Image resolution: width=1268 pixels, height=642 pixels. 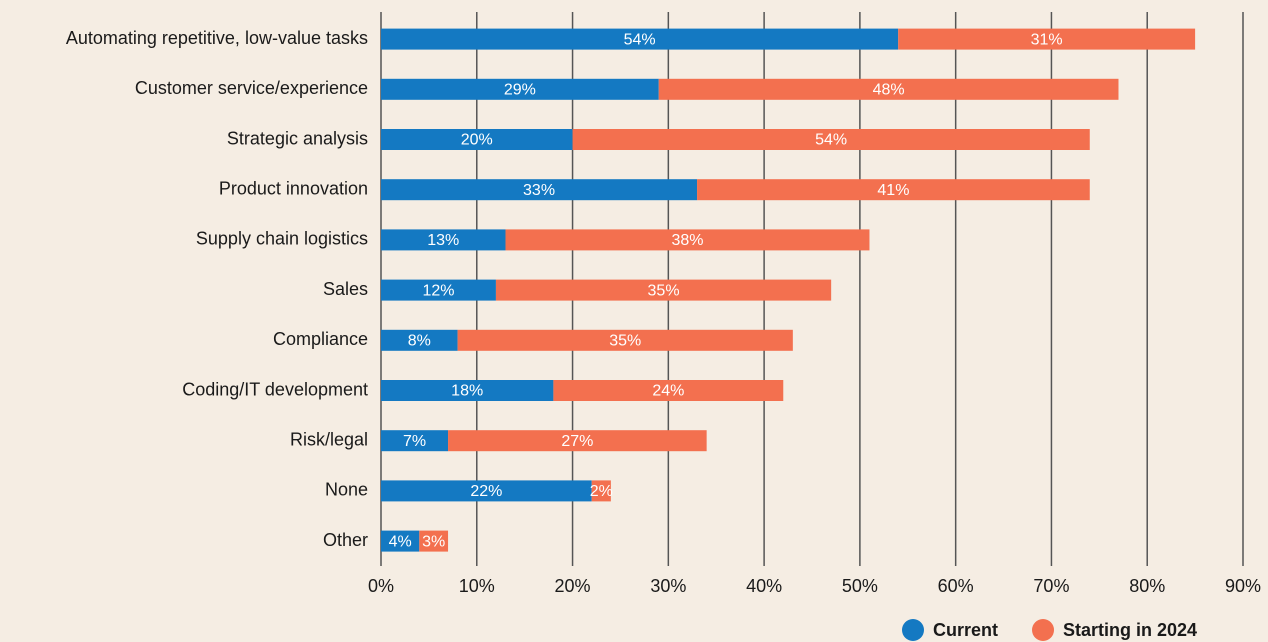 What do you see at coordinates (293, 188) in the screenshot?
I see `category-label: Product innovation` at bounding box center [293, 188].